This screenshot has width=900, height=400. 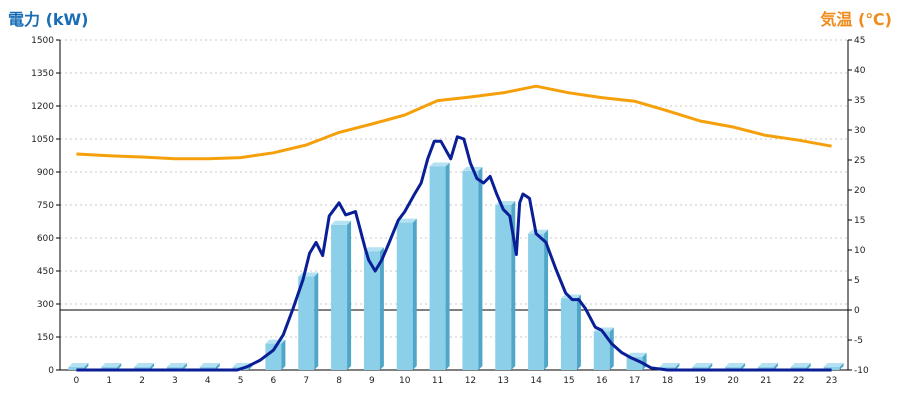 What do you see at coordinates (51, 371) in the screenshot?
I see `left-tick-label: 0` at bounding box center [51, 371].